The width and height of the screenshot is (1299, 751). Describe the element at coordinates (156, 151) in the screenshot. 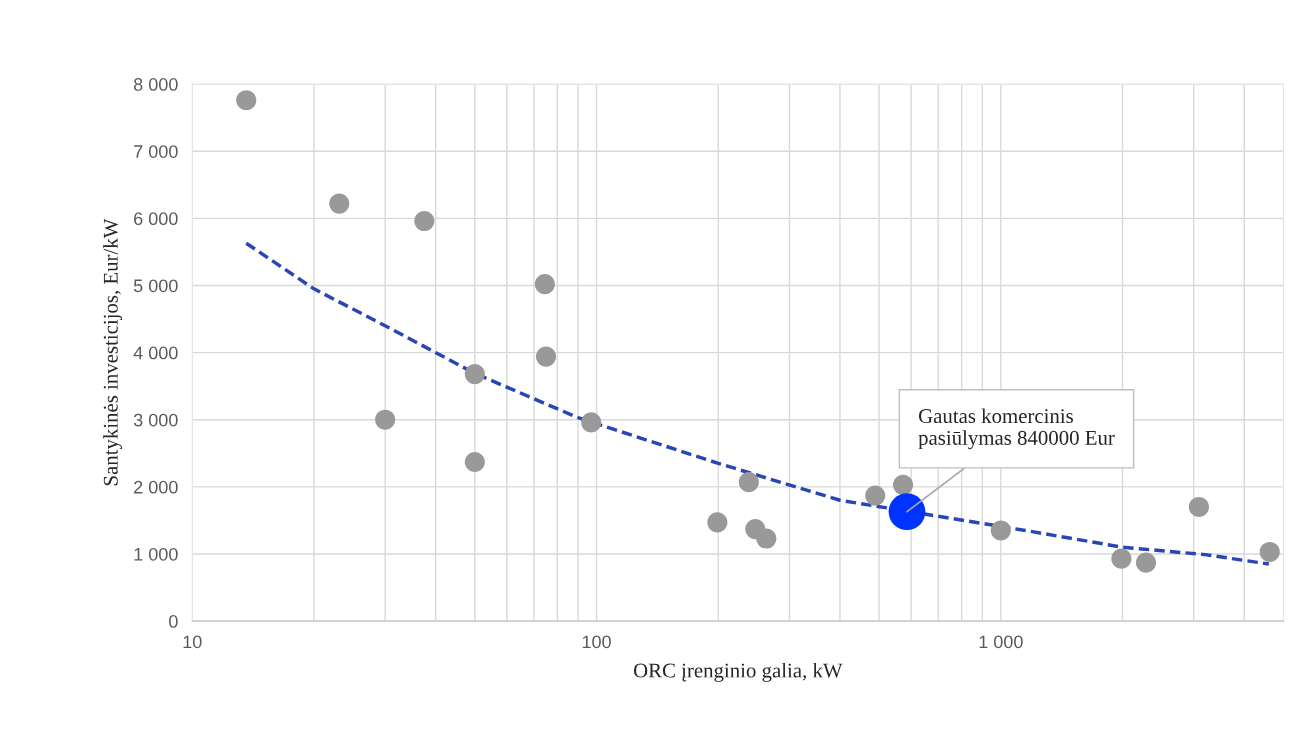

I see `y-tick-label: 7 000` at that location.